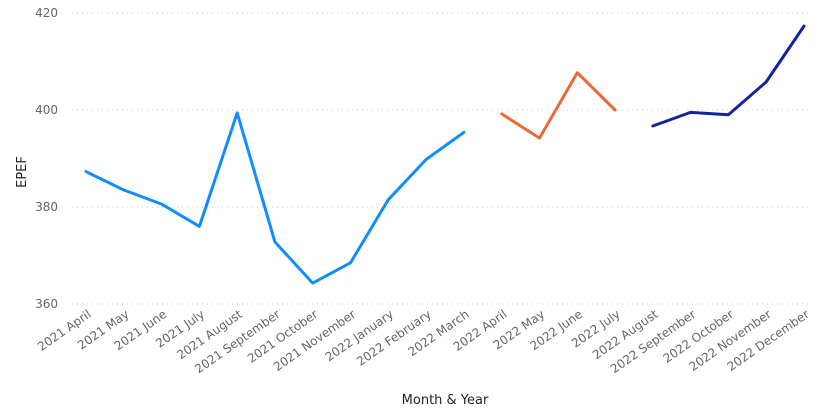  I want to click on x-axis-title: Month & Year, so click(445, 400).